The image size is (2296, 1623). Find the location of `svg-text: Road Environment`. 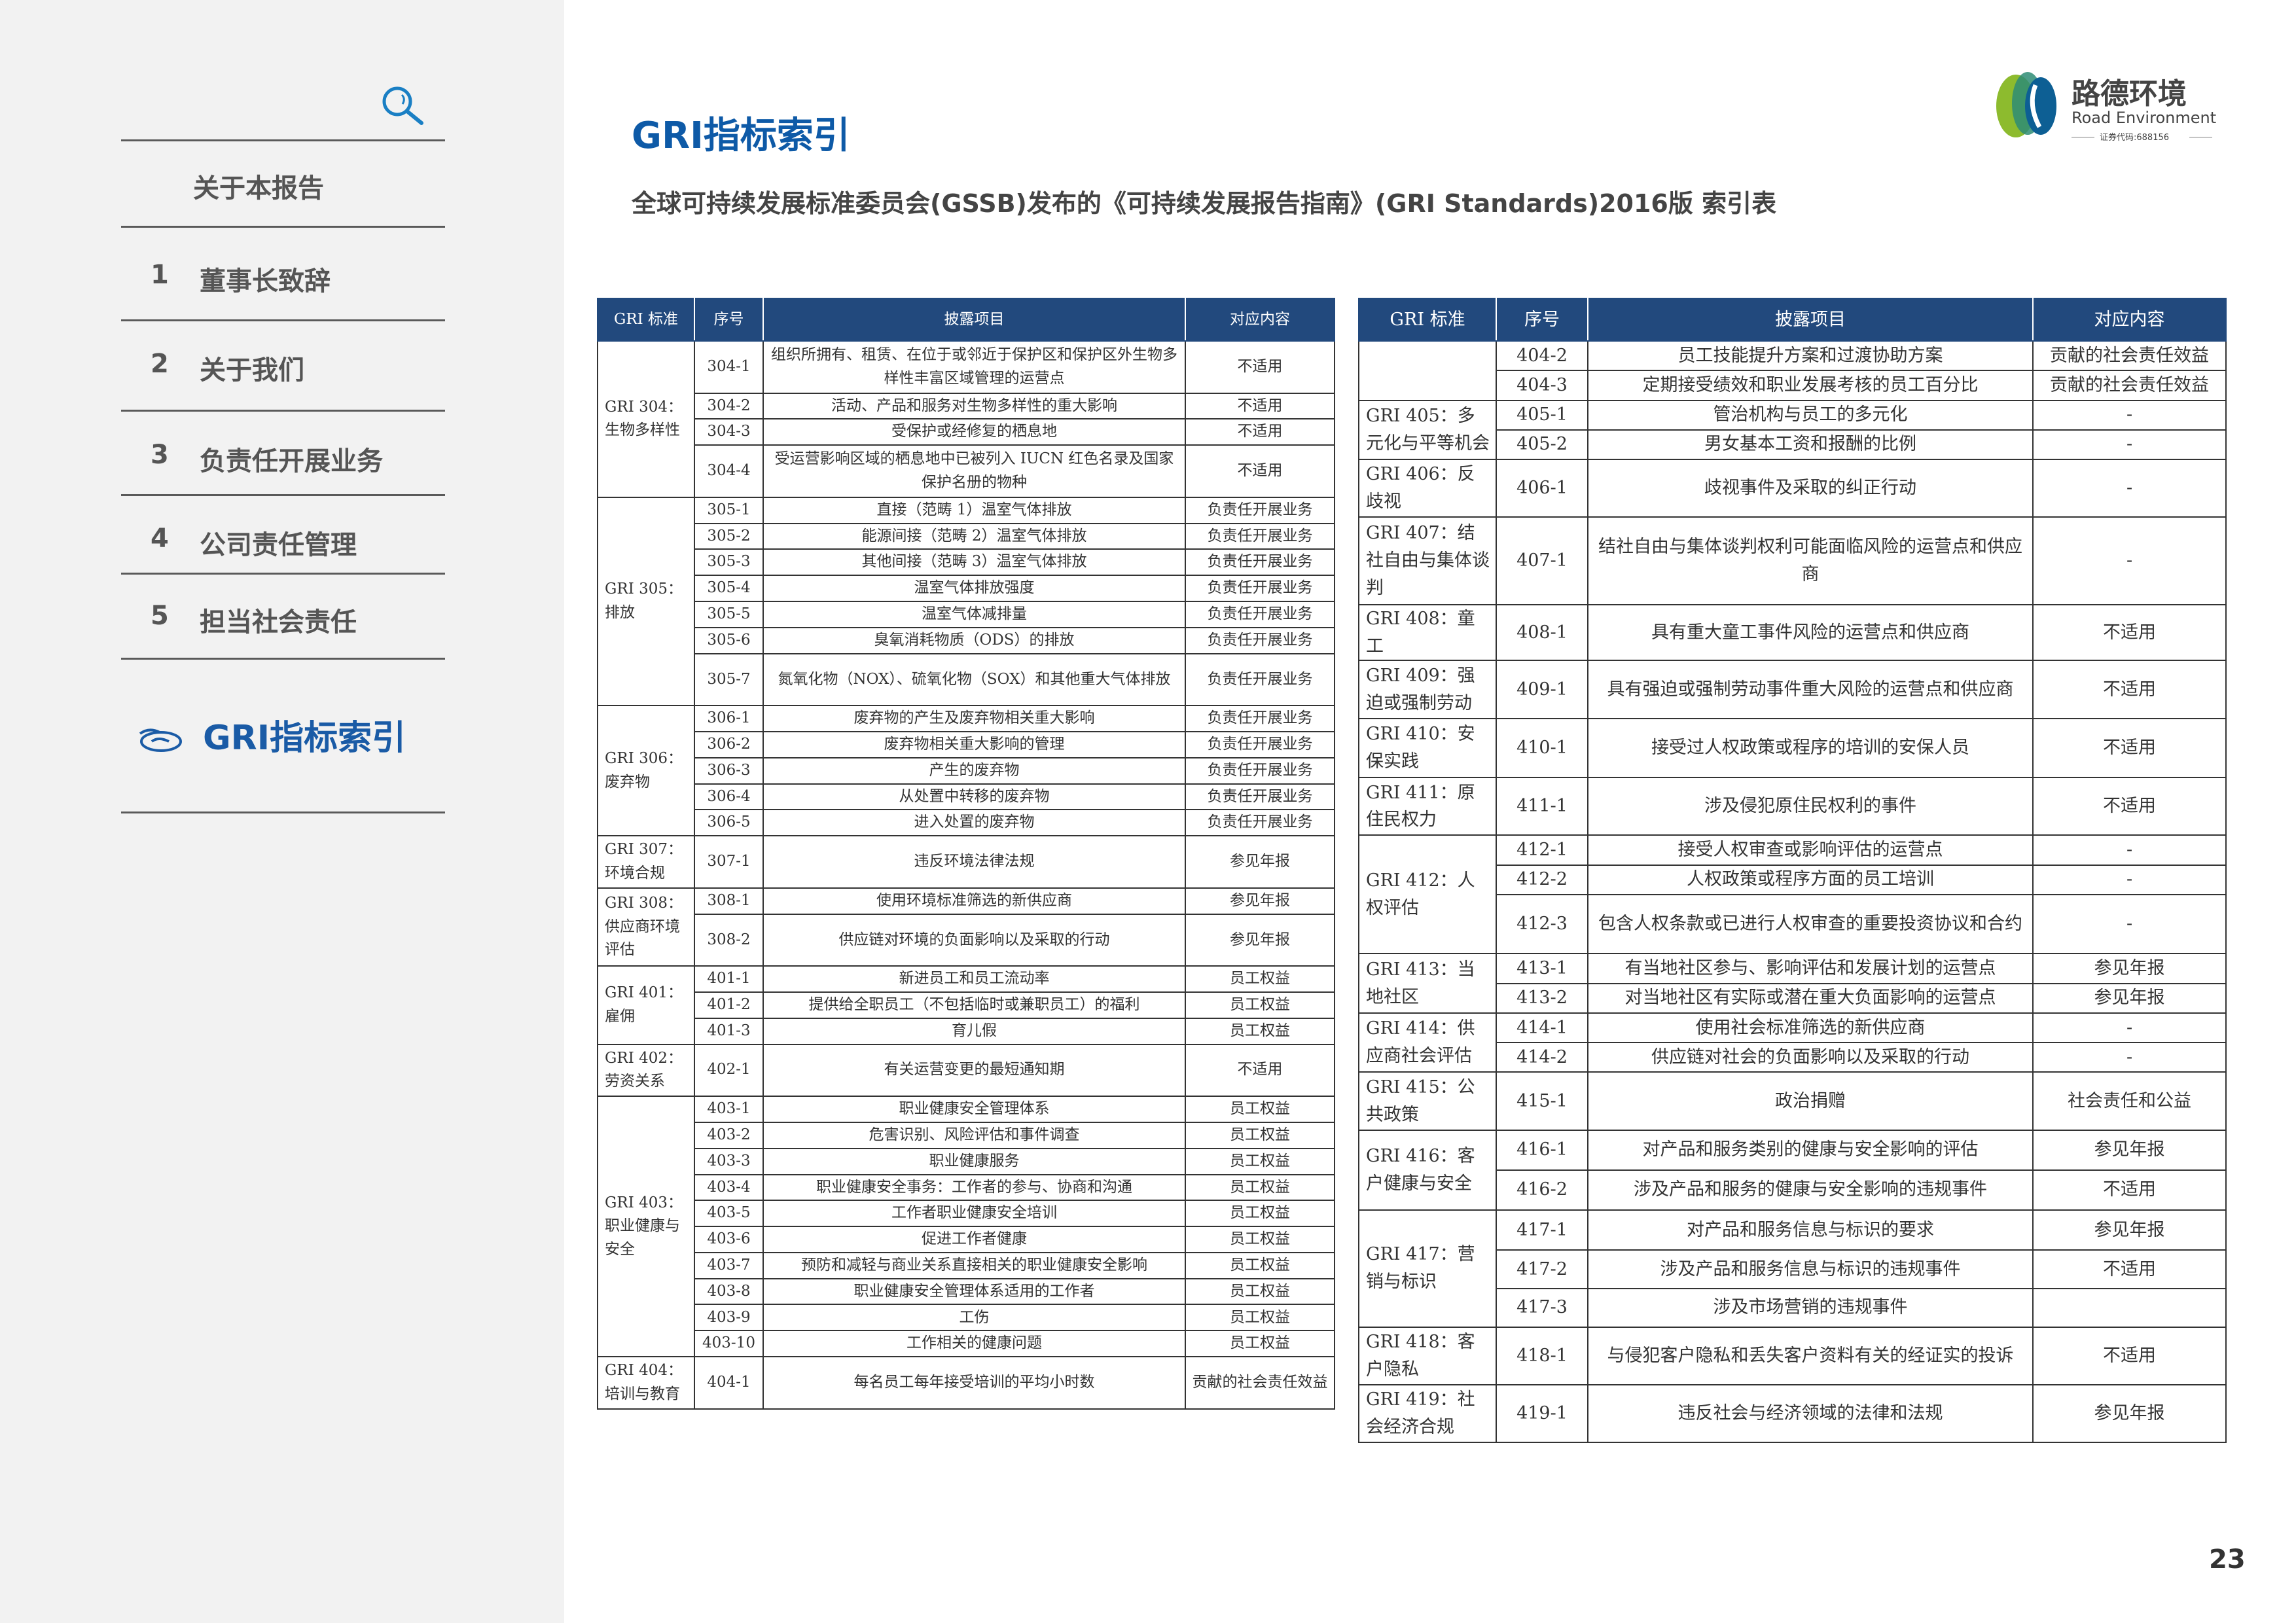

svg-text: Road Environment is located at coordinates (2144, 118).